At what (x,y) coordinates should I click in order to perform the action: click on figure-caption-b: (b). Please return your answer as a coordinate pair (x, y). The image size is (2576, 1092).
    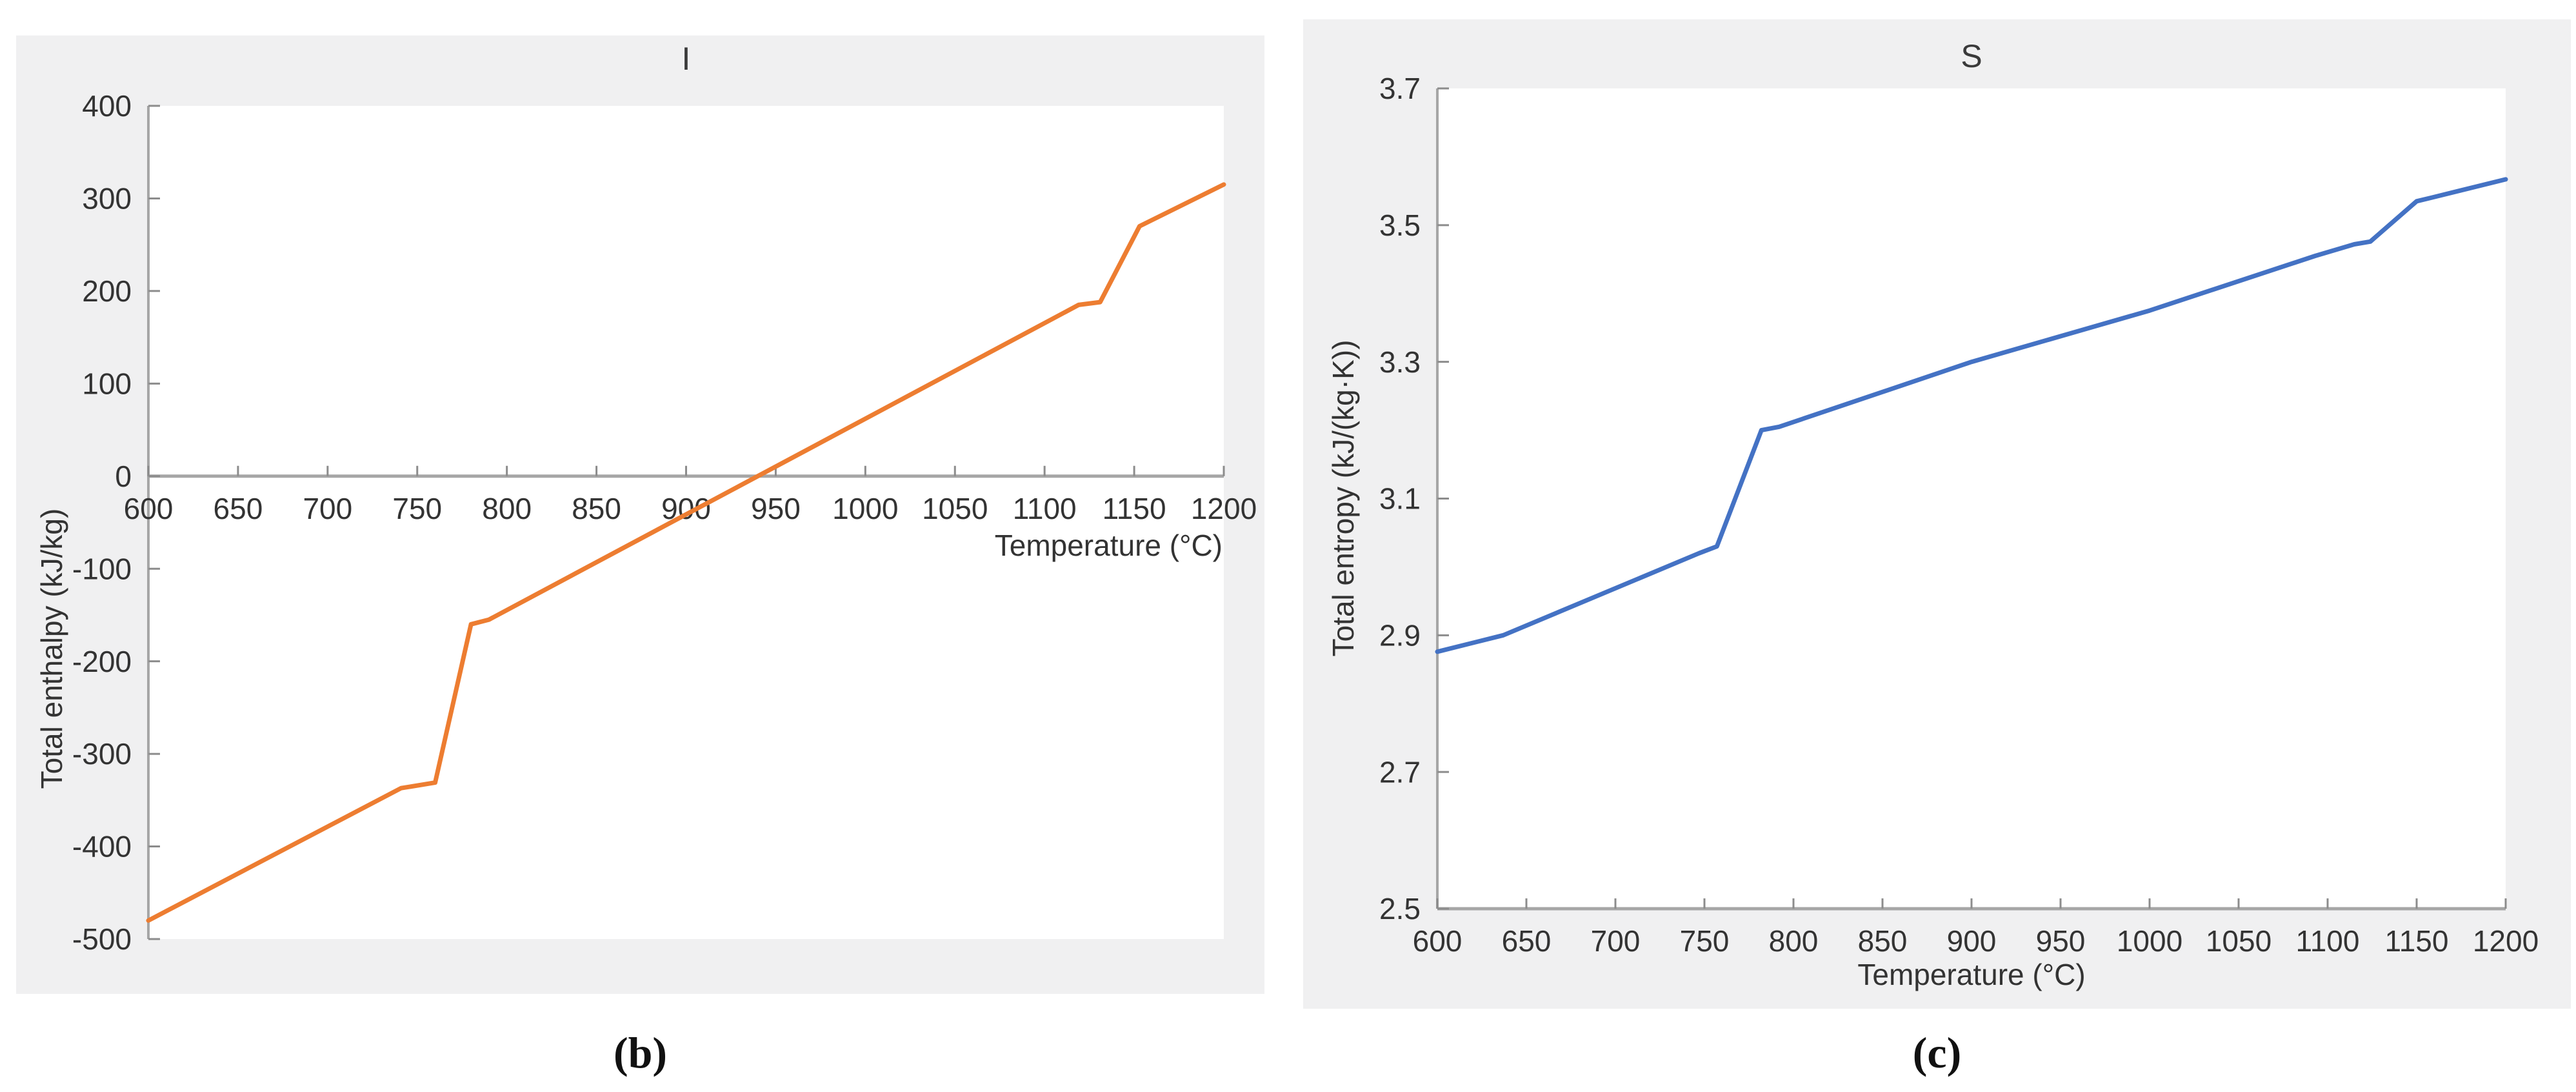
    Looking at the image, I should click on (640, 1052).